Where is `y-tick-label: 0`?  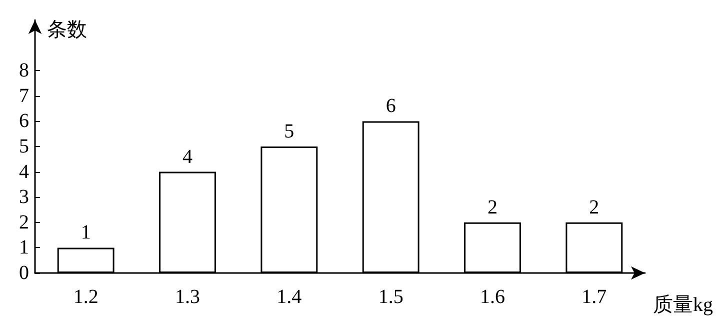 y-tick-label: 0 is located at coordinates (24, 273).